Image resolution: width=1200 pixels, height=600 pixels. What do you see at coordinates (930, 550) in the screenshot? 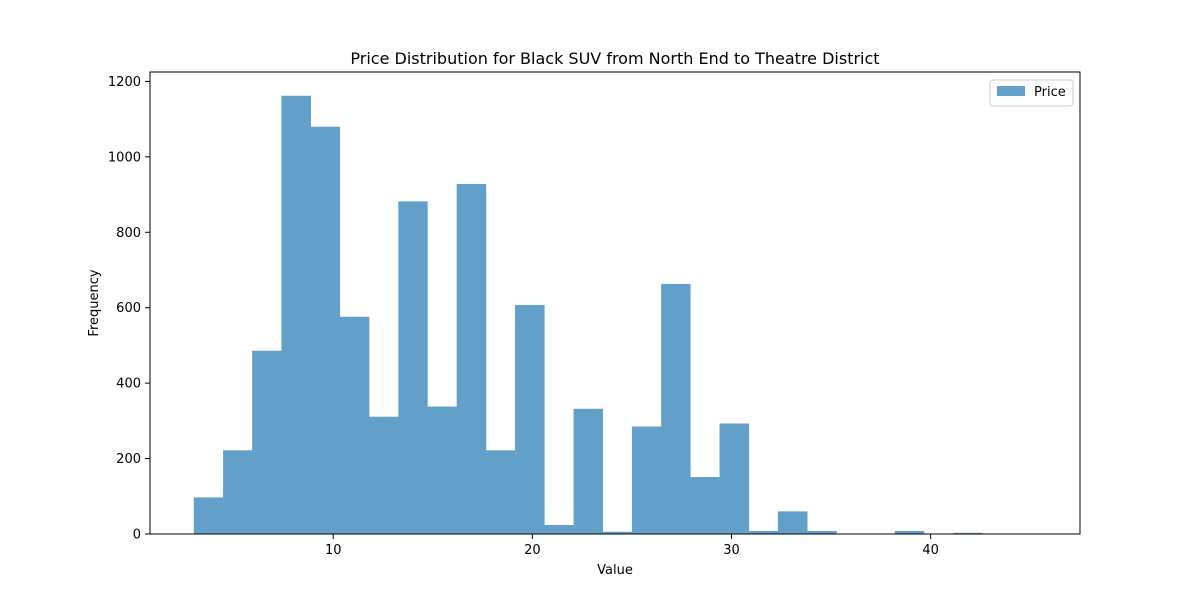
I see `x-tick-label: 40` at bounding box center [930, 550].